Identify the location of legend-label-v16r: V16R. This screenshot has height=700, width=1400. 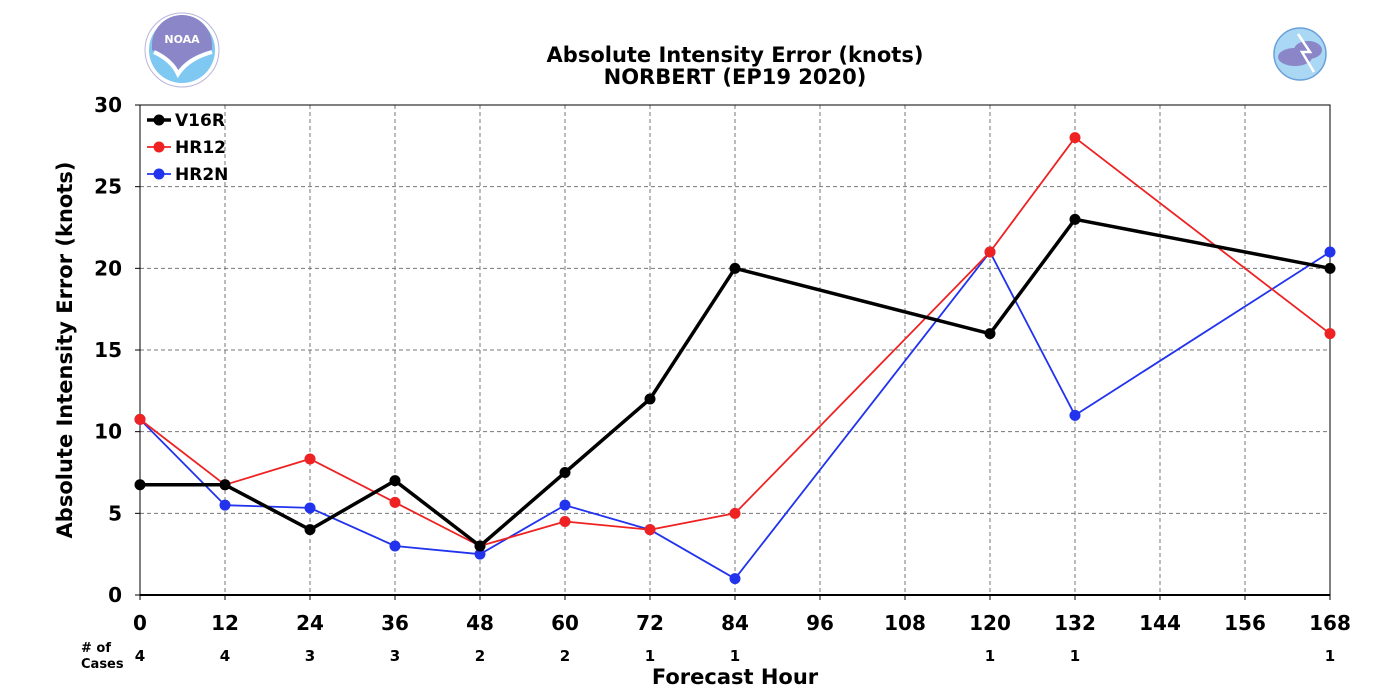
(200, 121).